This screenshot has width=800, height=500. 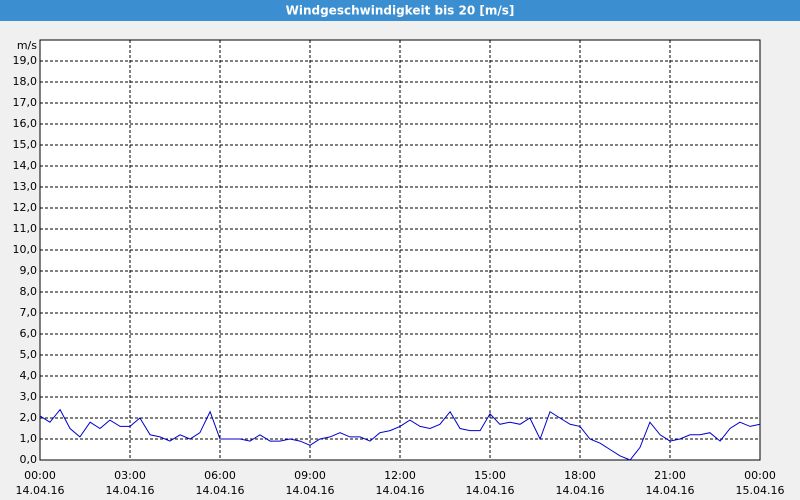 What do you see at coordinates (29, 417) in the screenshot?
I see `y-tick-label: 2,0` at bounding box center [29, 417].